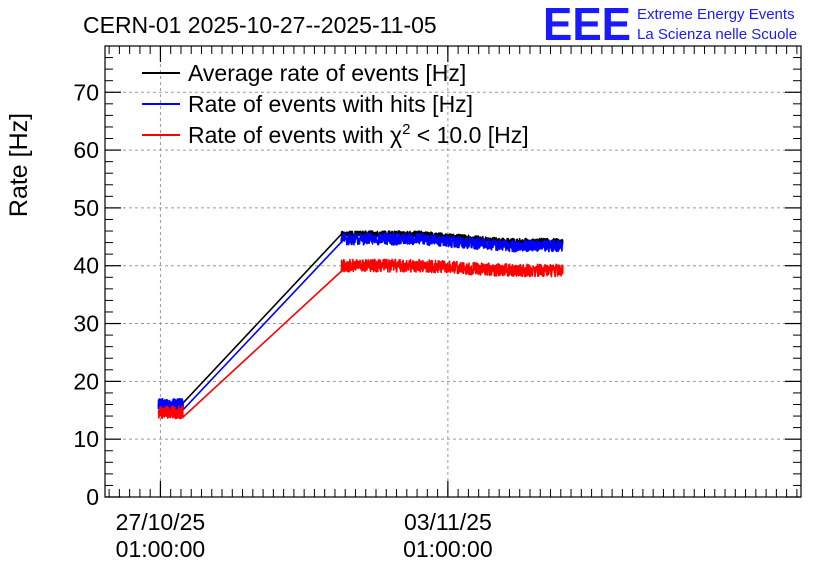  What do you see at coordinates (360, 339) in the screenshot?
I see `series-line` at bounding box center [360, 339].